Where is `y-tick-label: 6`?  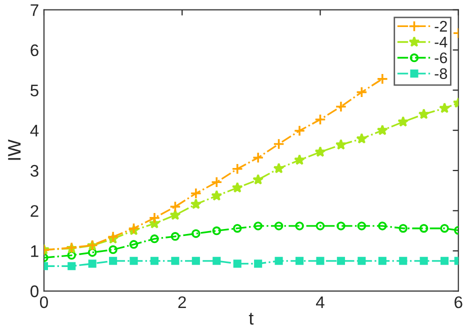 y-tick-label: 6 is located at coordinates (34, 50).